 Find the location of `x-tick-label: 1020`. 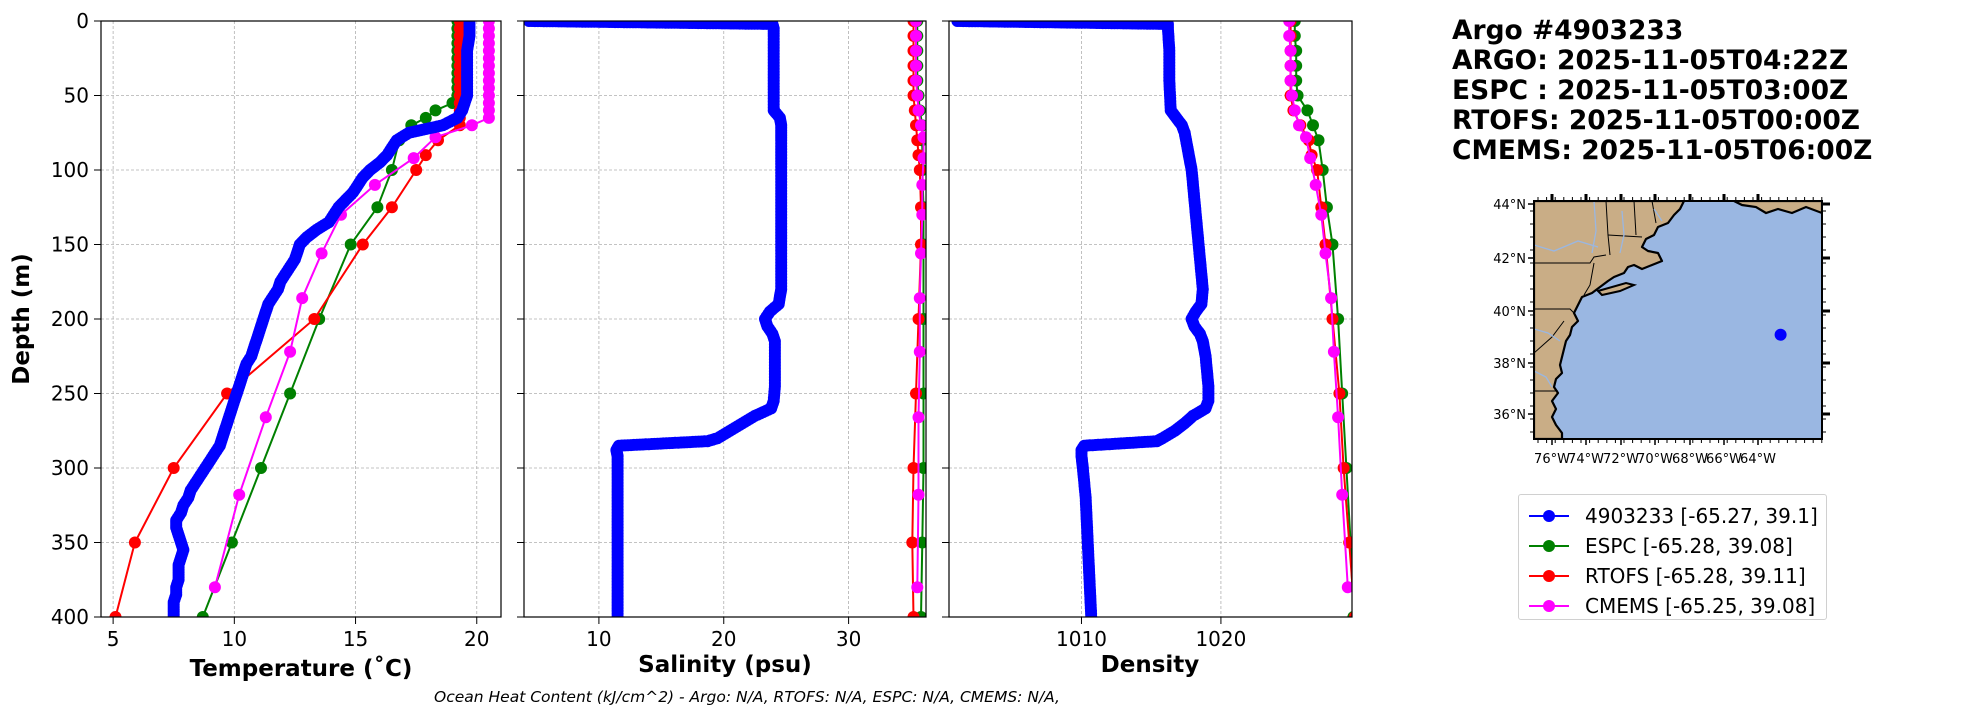

x-tick-label: 1020 is located at coordinates (1220, 639).